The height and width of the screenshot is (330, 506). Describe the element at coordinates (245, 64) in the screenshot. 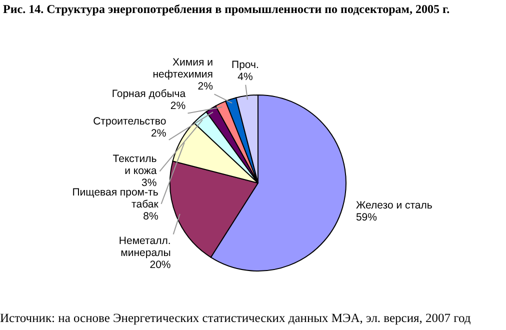

I see `slice-label: Проч.` at that location.